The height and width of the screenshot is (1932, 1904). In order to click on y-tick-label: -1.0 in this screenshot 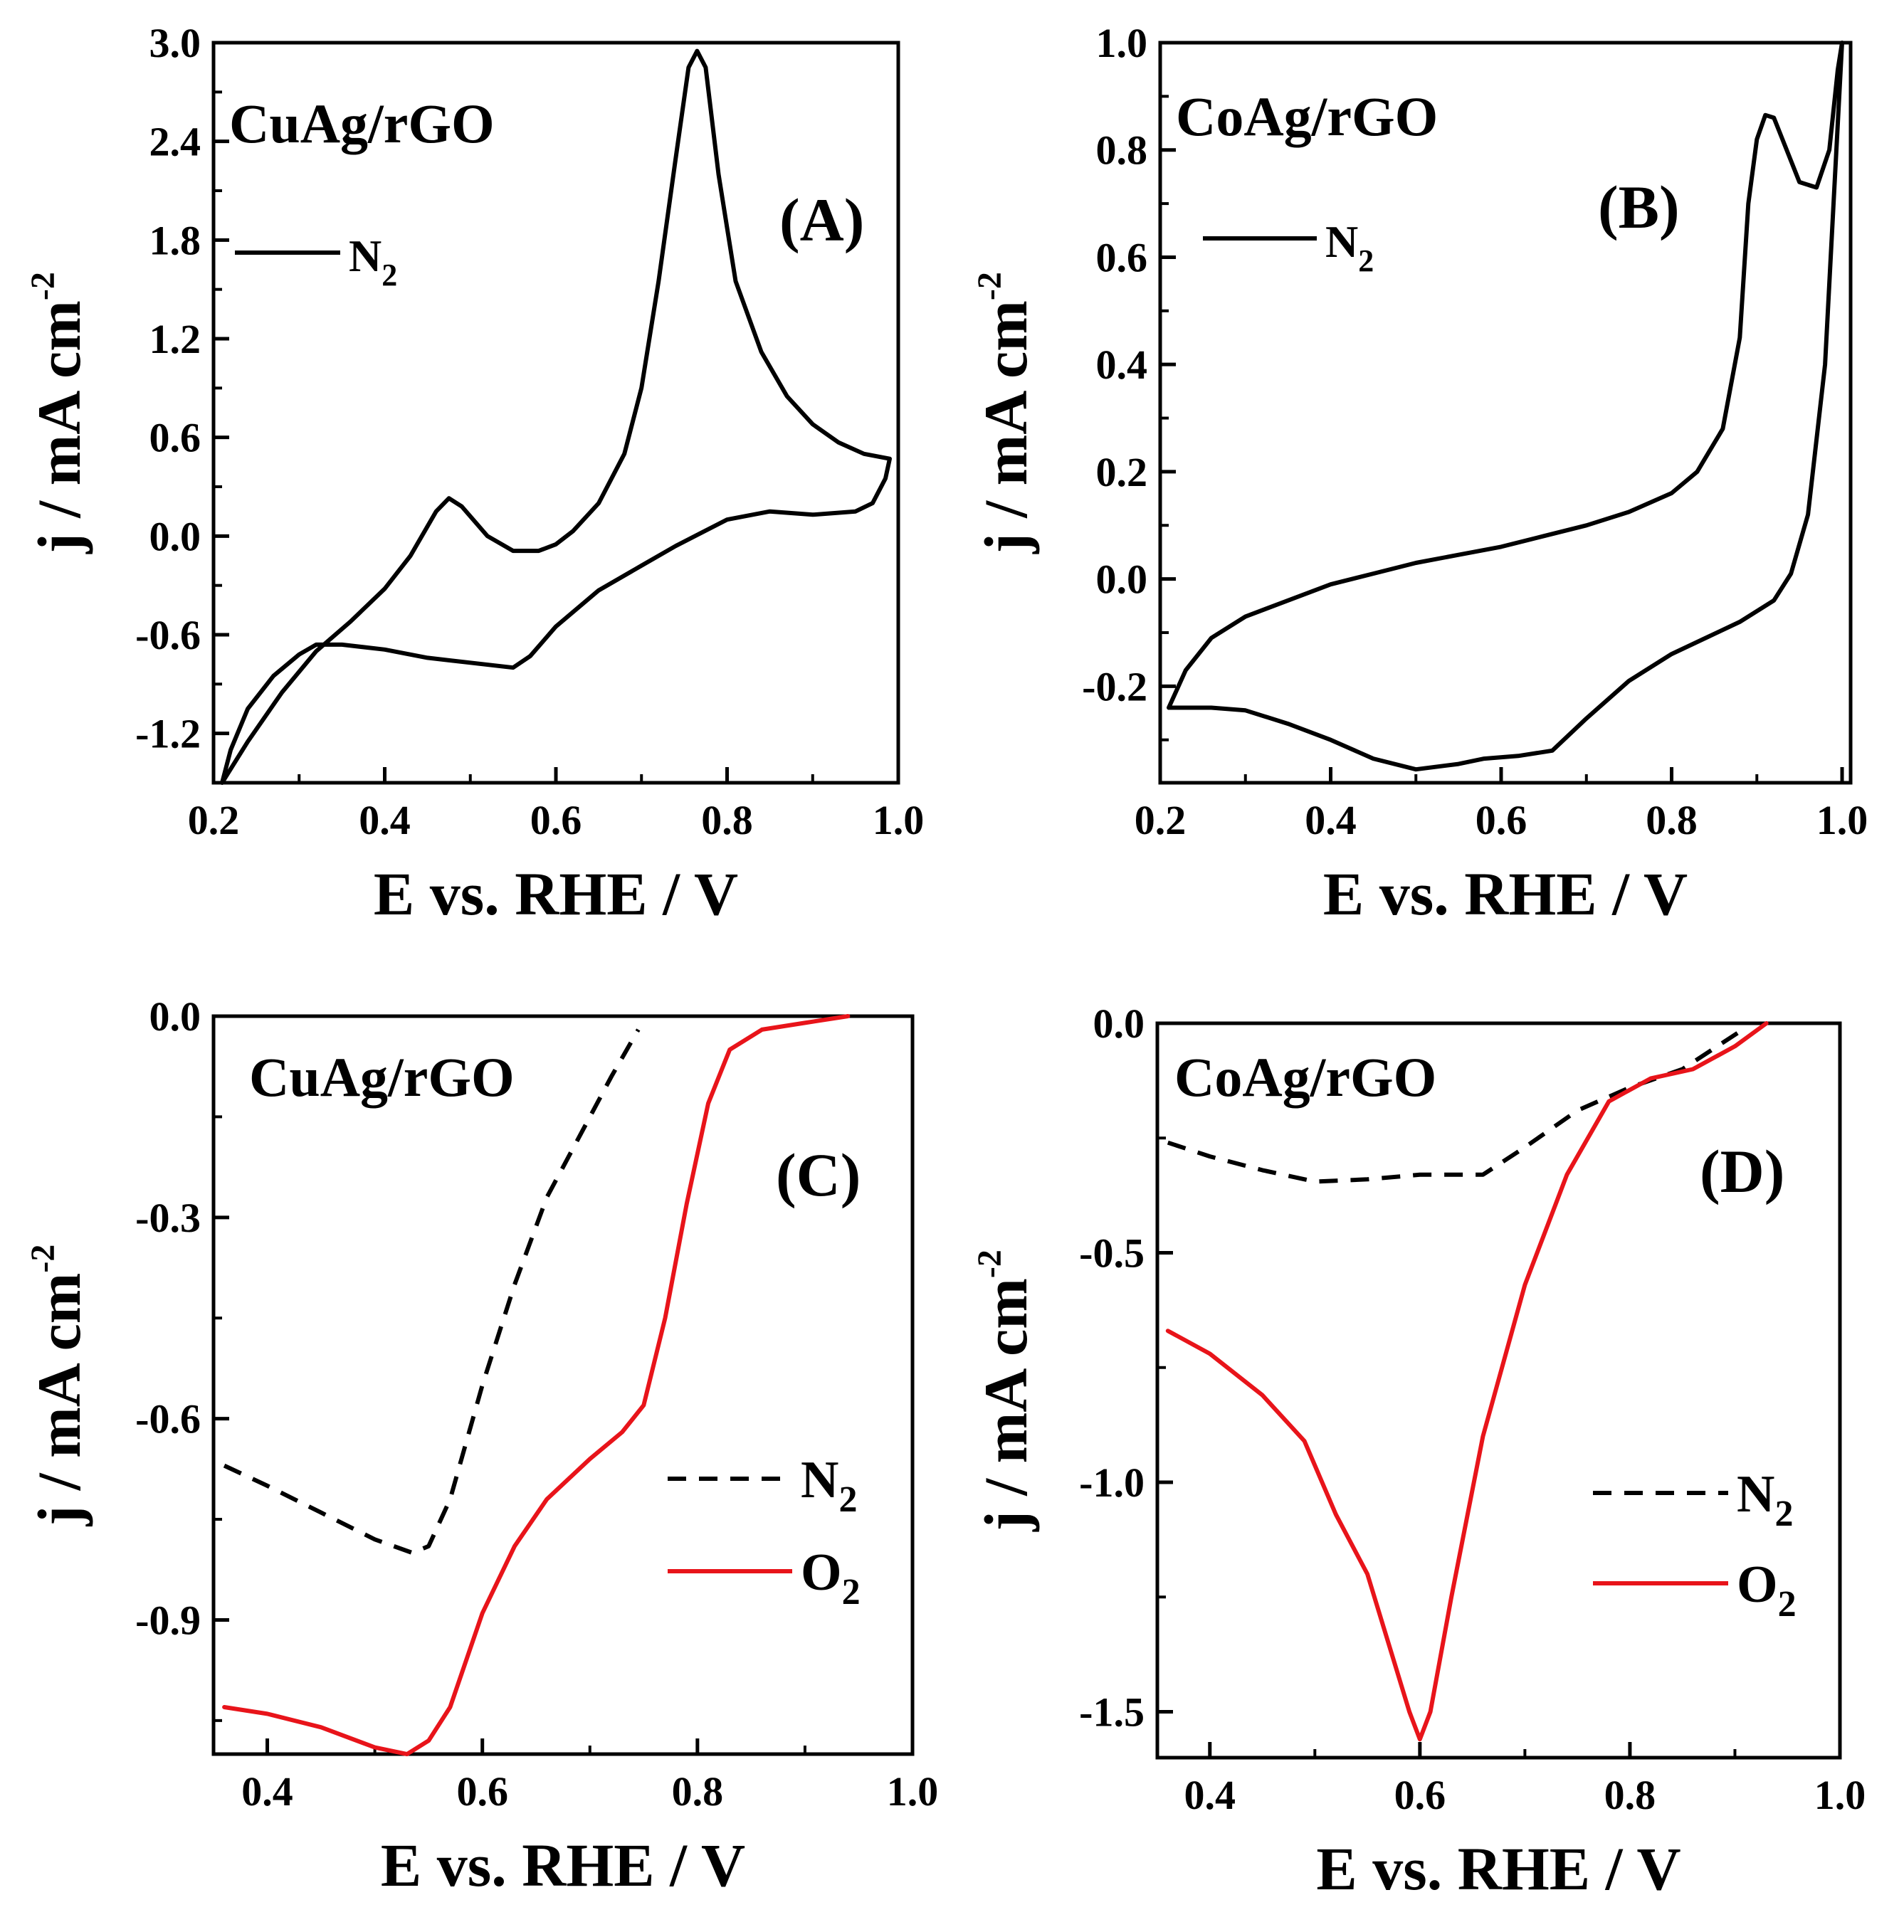, I will do `click(1112, 1483)`.